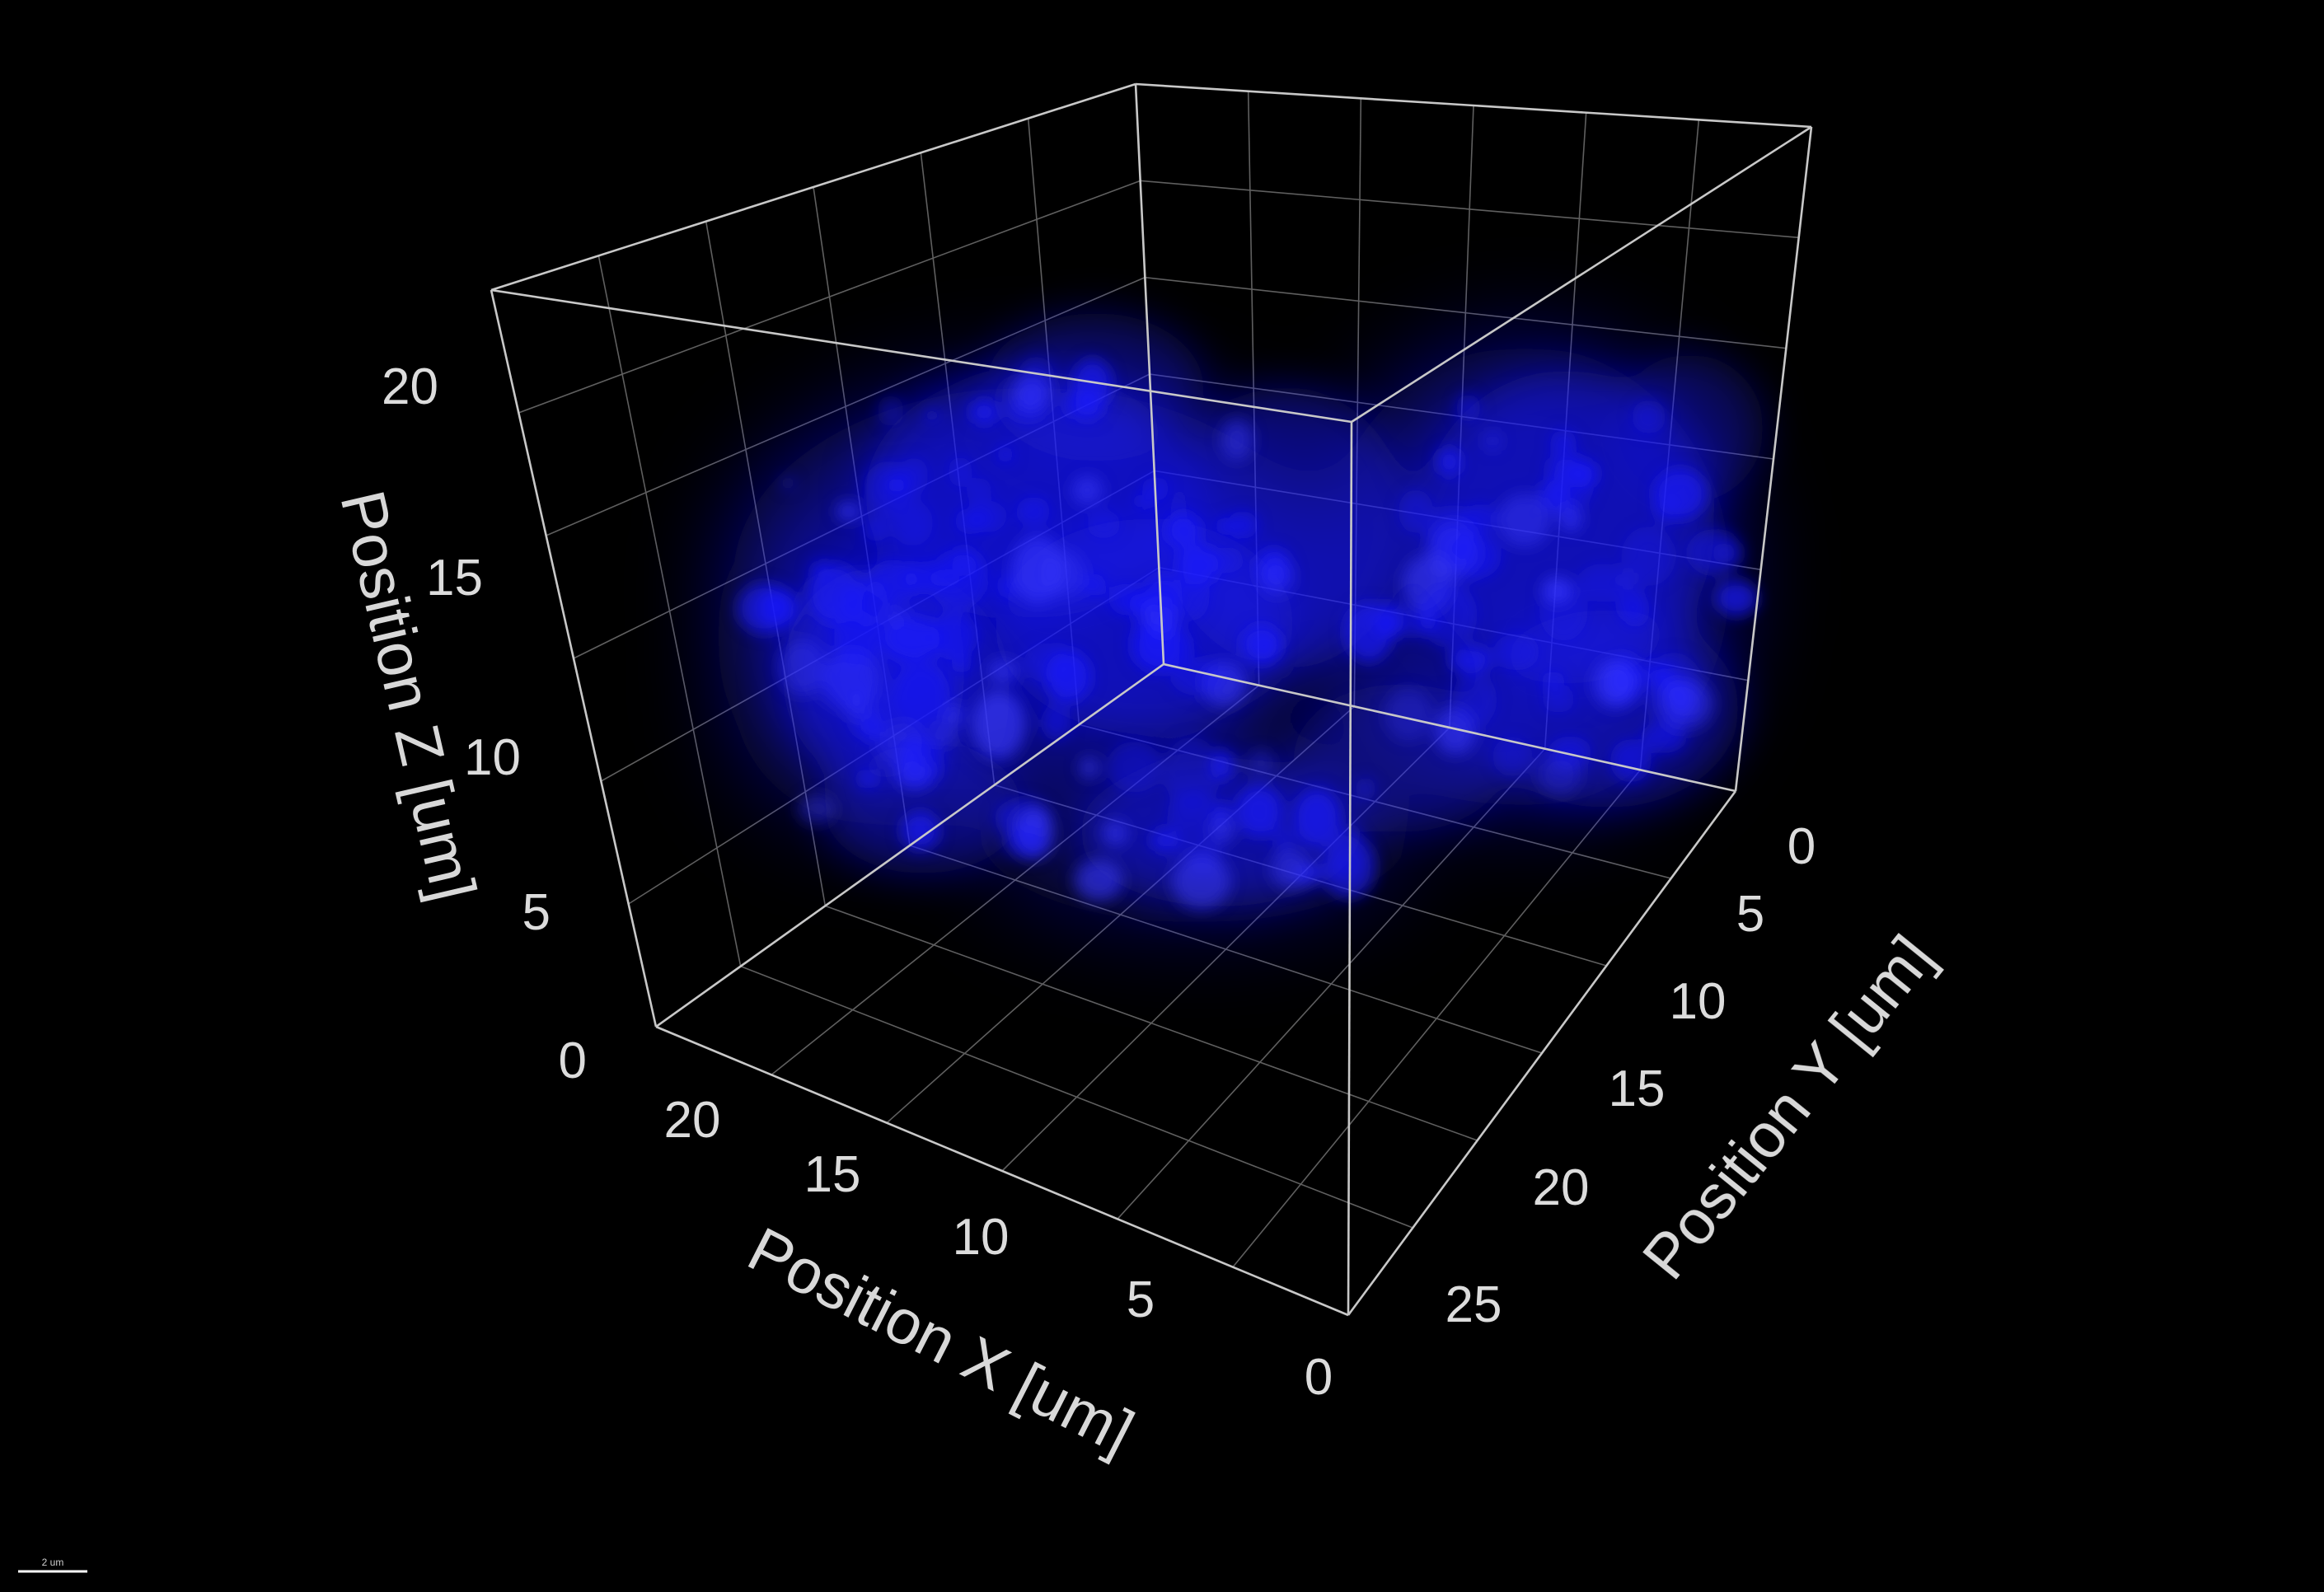 This screenshot has height=1592, width=2324. What do you see at coordinates (1436, 1018) in the screenshot?
I see `grid-line` at bounding box center [1436, 1018].